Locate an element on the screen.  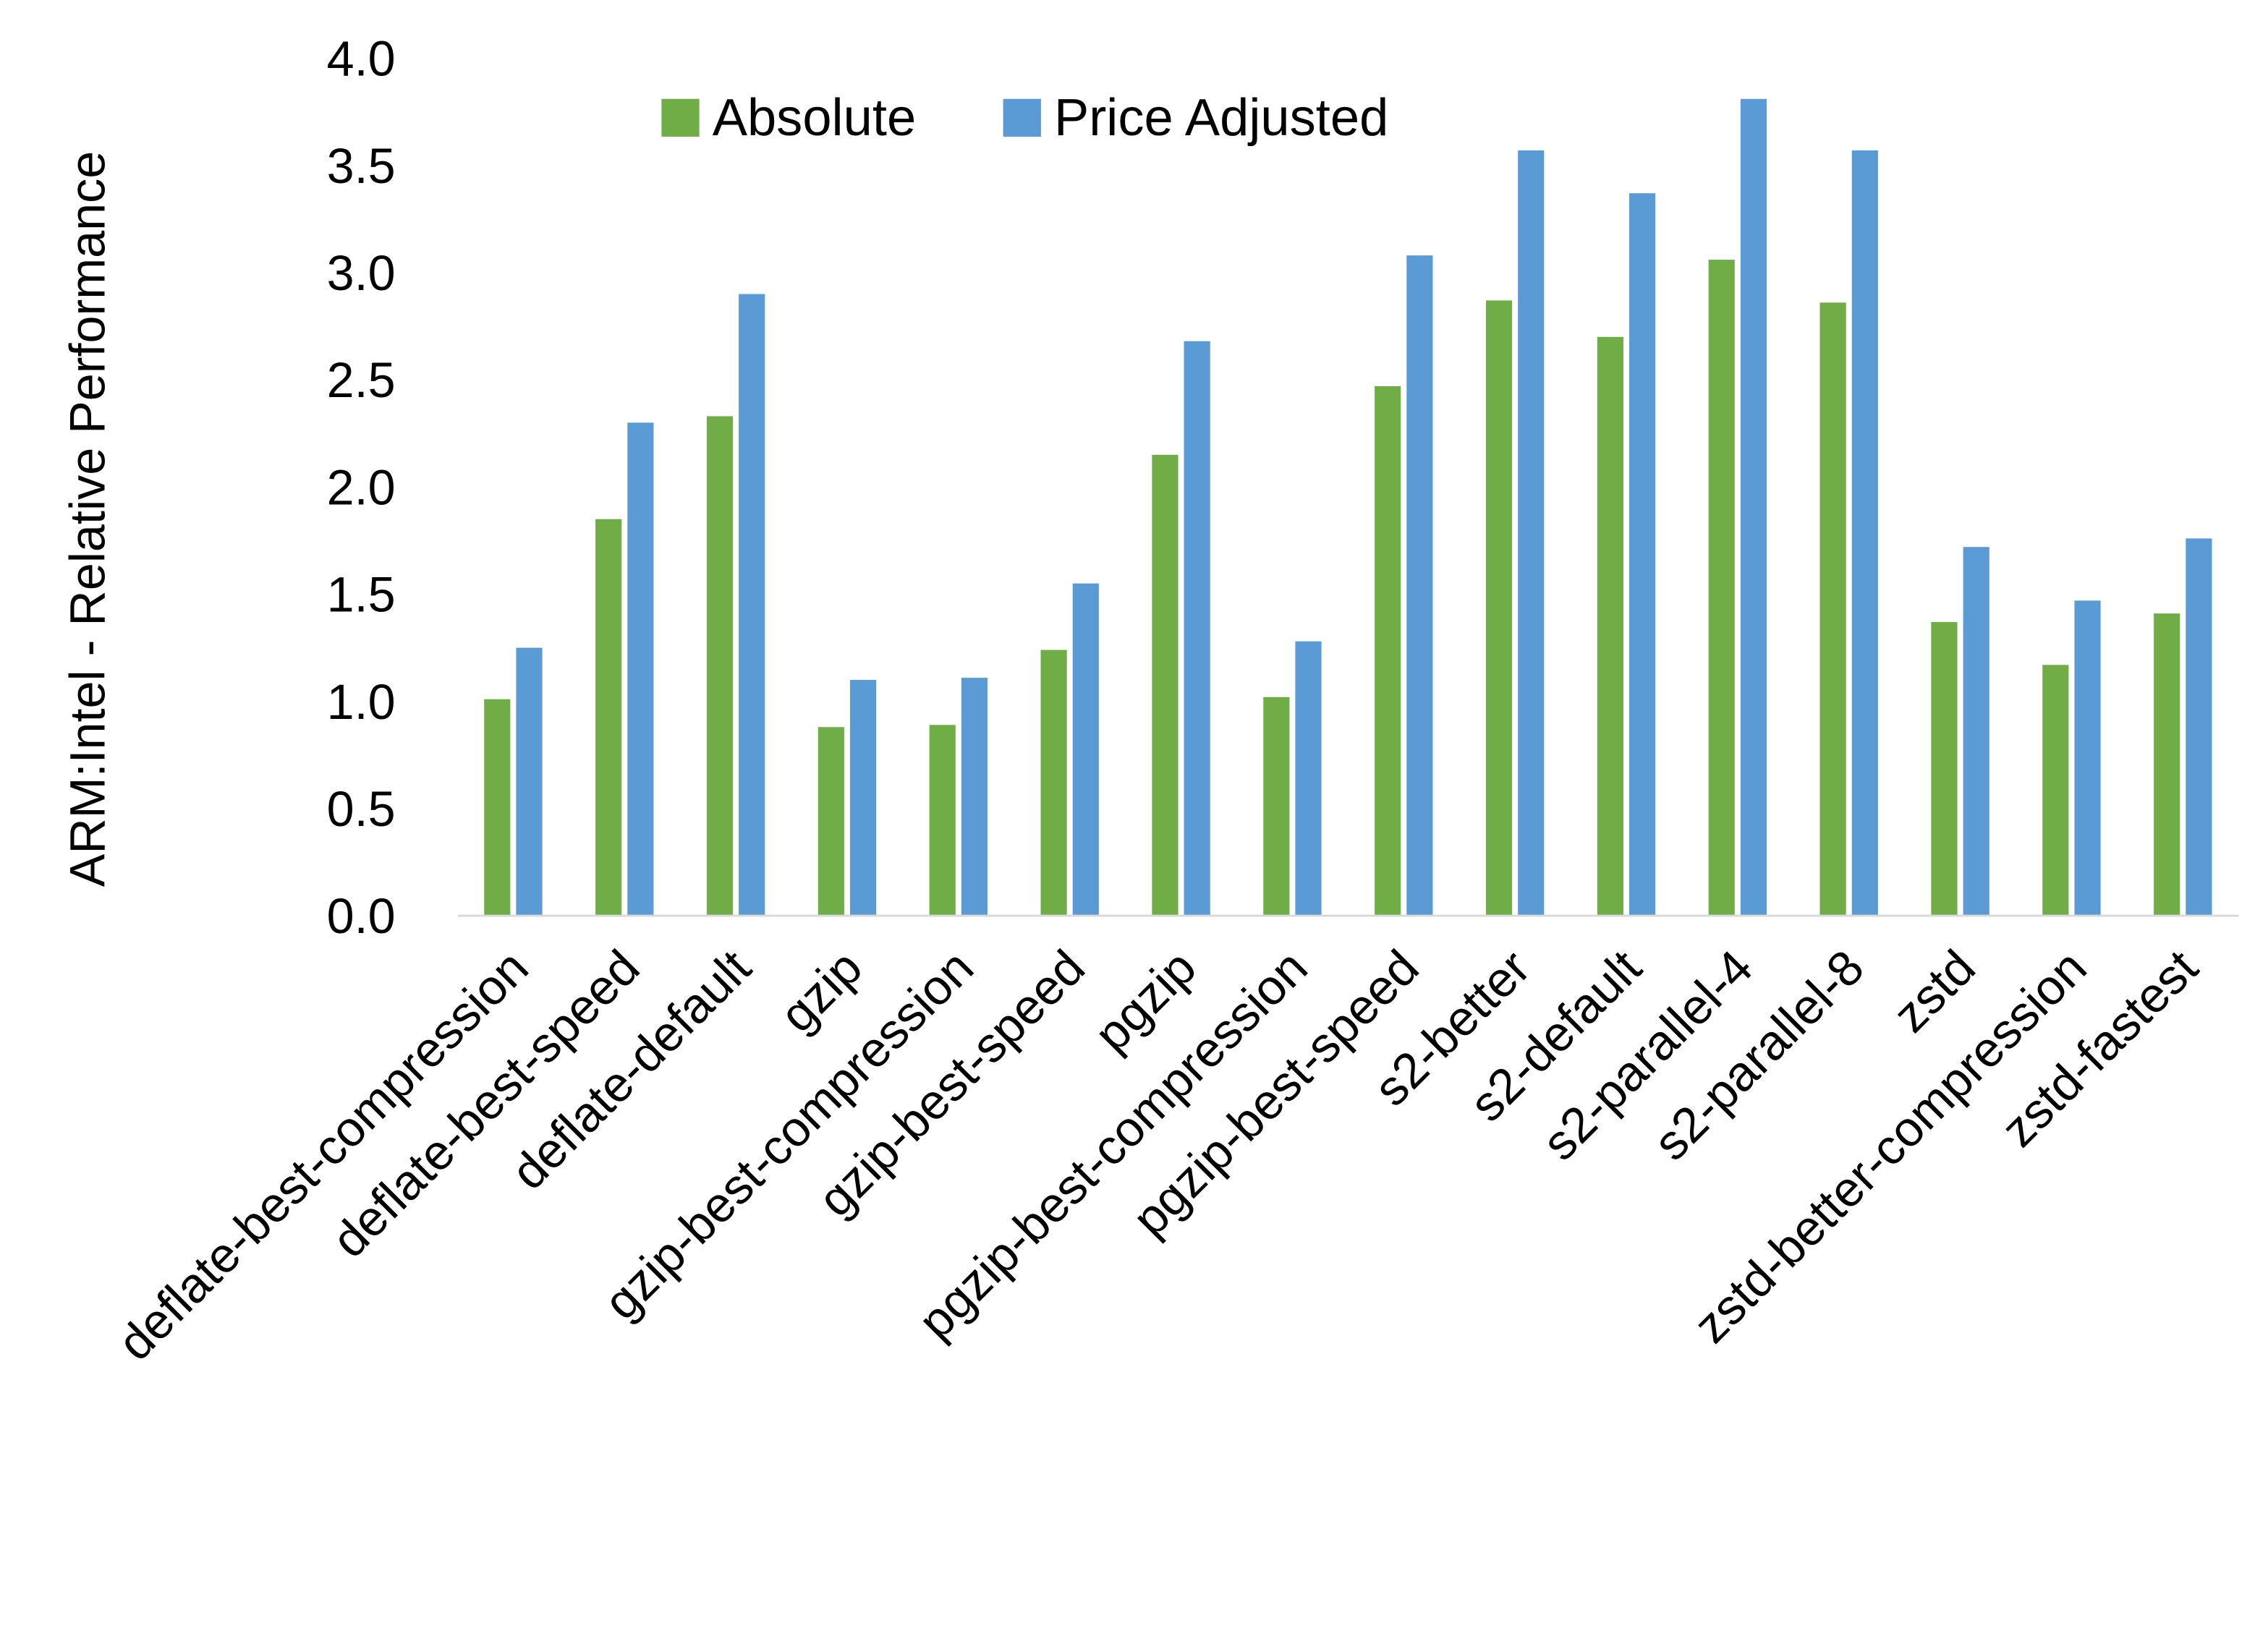
y-tick-label: 1.5 is located at coordinates (361, 595).